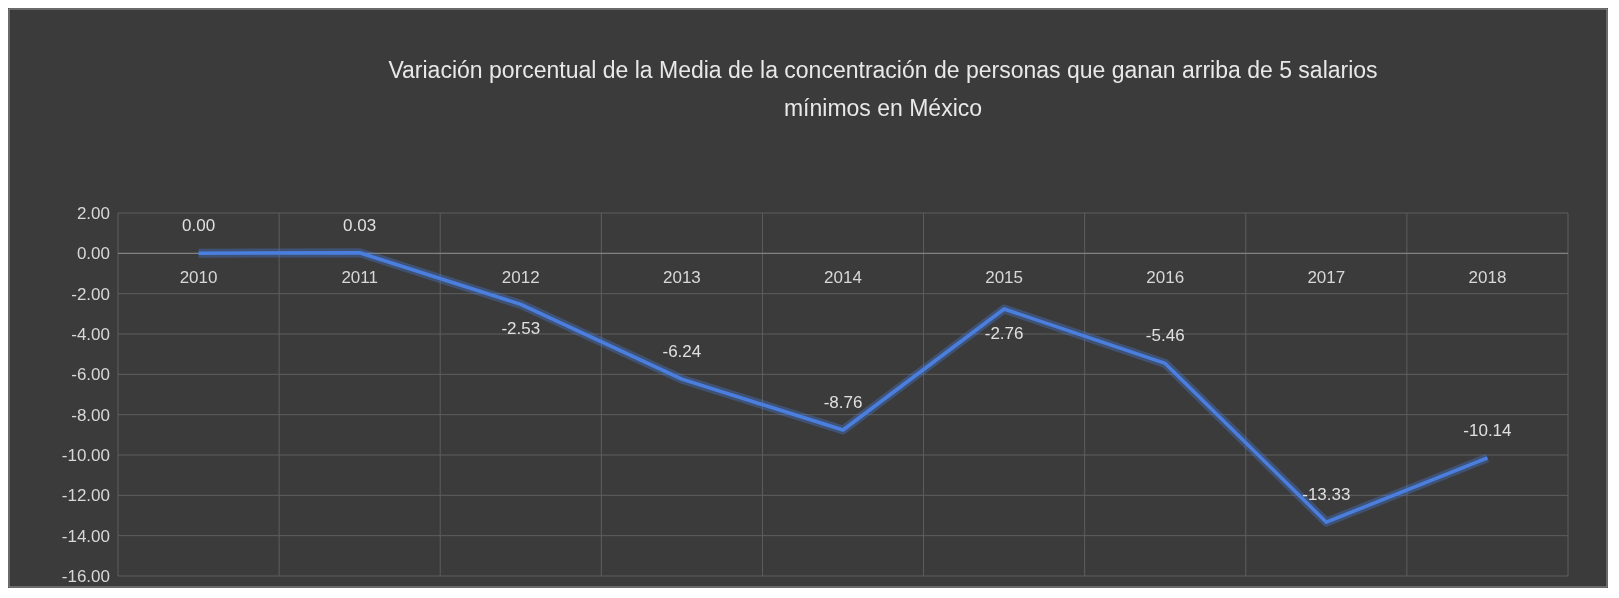  What do you see at coordinates (85, 536) in the screenshot?
I see `y-tick-label: -14.00` at bounding box center [85, 536].